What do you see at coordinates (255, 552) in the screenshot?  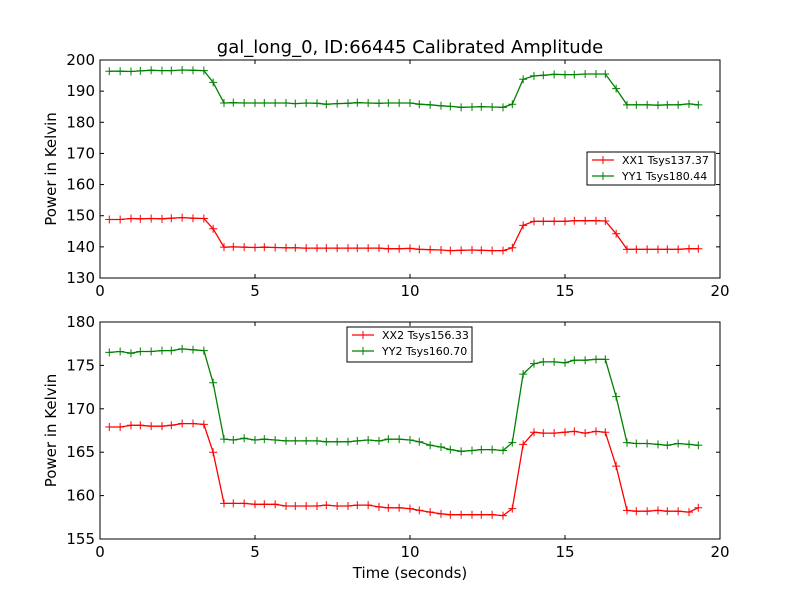 I see `x-tick-label: 5` at bounding box center [255, 552].